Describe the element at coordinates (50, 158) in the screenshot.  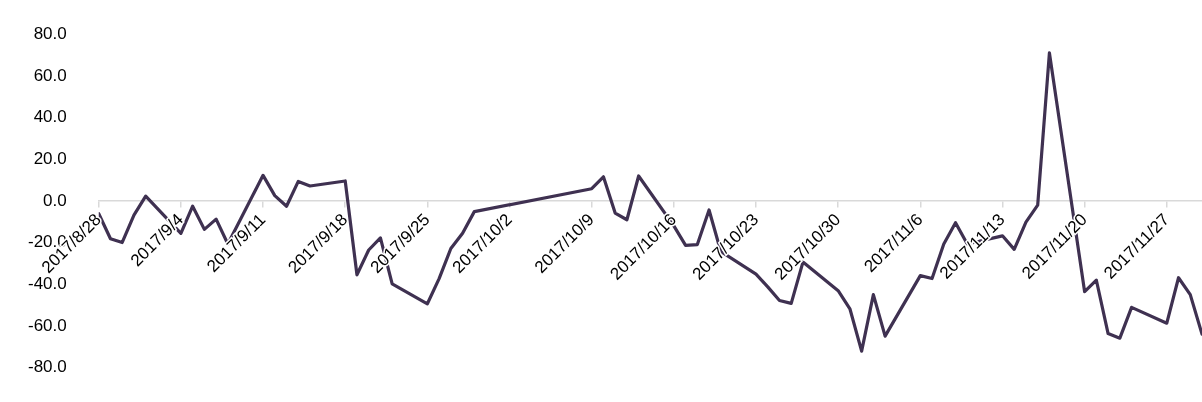
I see `y-tick-label: 20.0` at that location.